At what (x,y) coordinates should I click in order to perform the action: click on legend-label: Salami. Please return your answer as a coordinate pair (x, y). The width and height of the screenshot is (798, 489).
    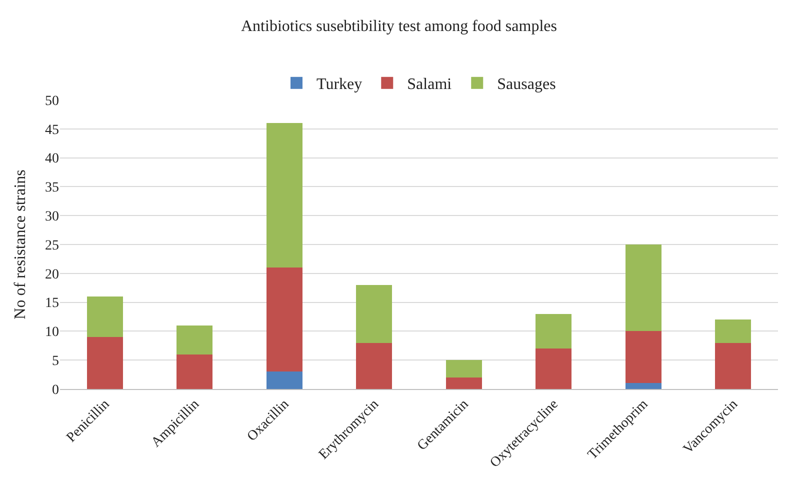
    Looking at the image, I should click on (429, 85).